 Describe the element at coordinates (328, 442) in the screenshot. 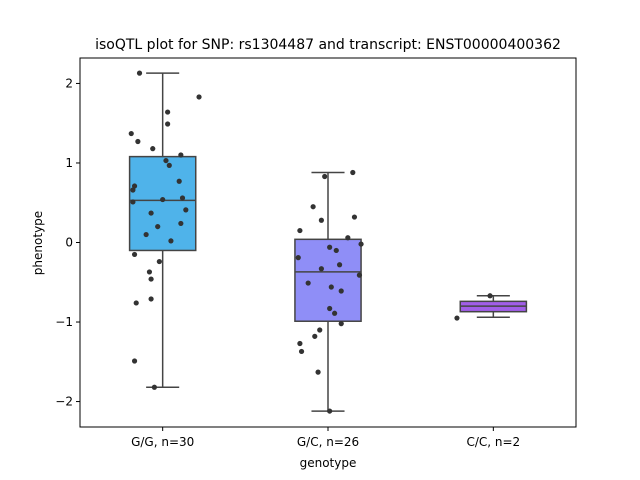

I see `x-tick-label: G/C, n=26` at that location.